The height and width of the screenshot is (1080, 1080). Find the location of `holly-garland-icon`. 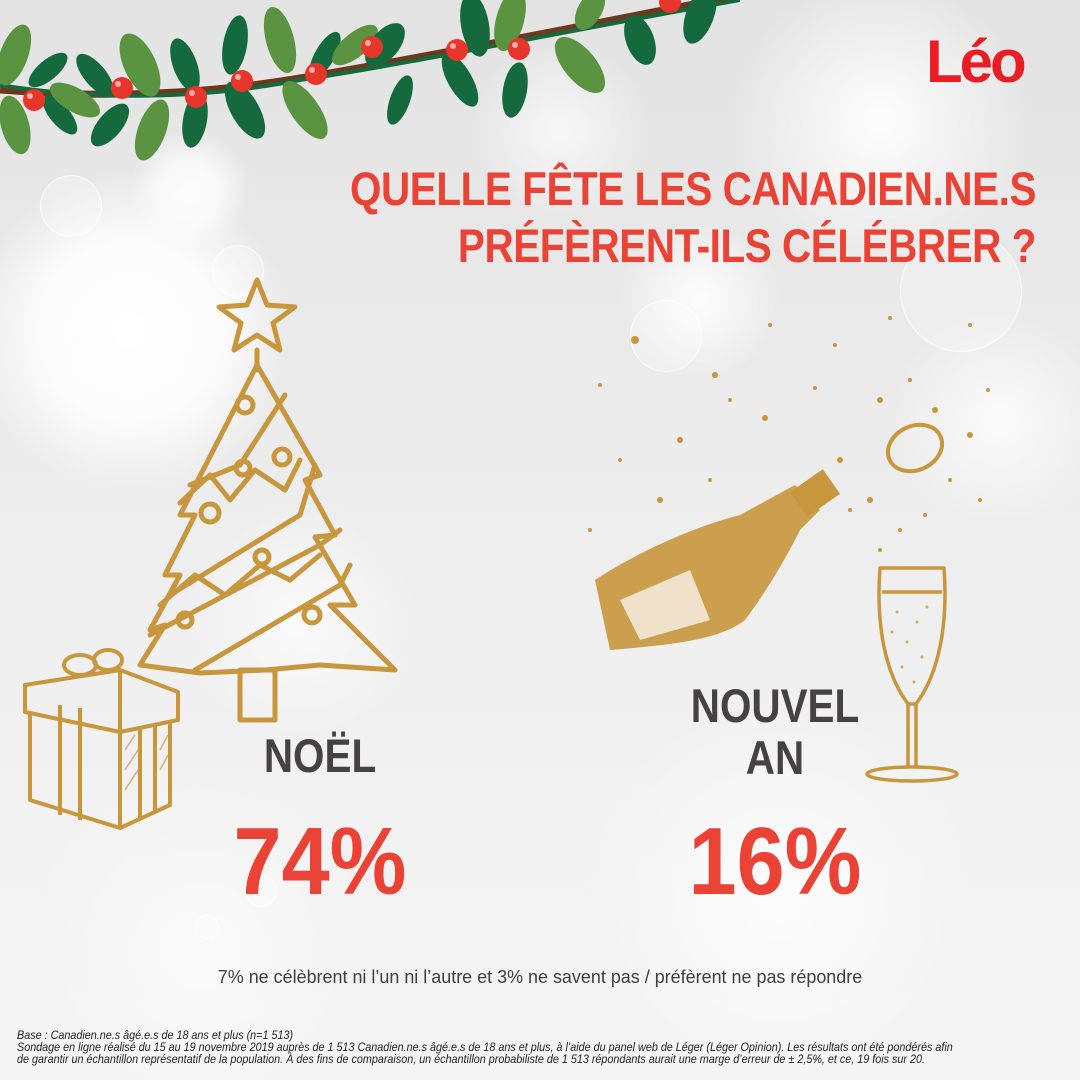

holly-garland-icon is located at coordinates (370, 80).